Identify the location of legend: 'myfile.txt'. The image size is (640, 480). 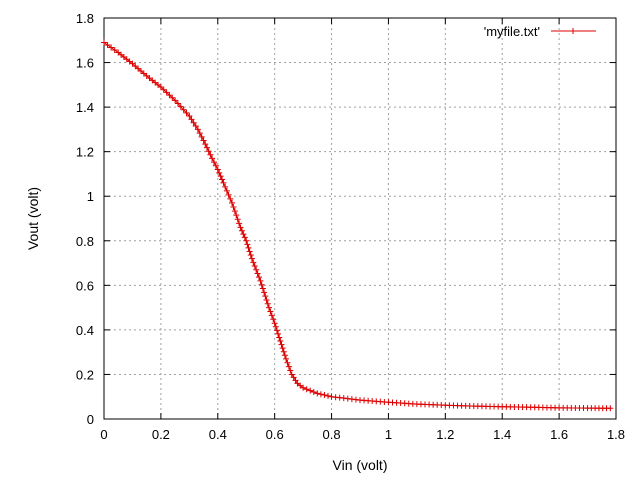
(540, 31).